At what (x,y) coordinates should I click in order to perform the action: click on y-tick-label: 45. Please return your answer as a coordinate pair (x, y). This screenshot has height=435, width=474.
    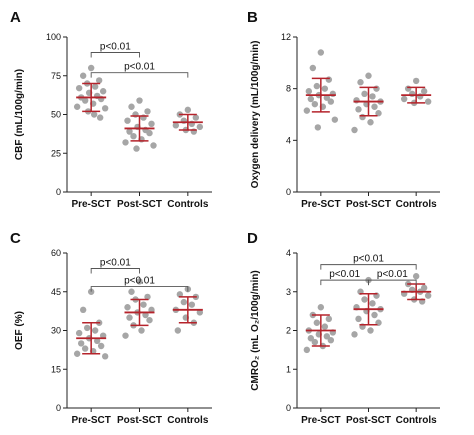
    Looking at the image, I should click on (56, 292).